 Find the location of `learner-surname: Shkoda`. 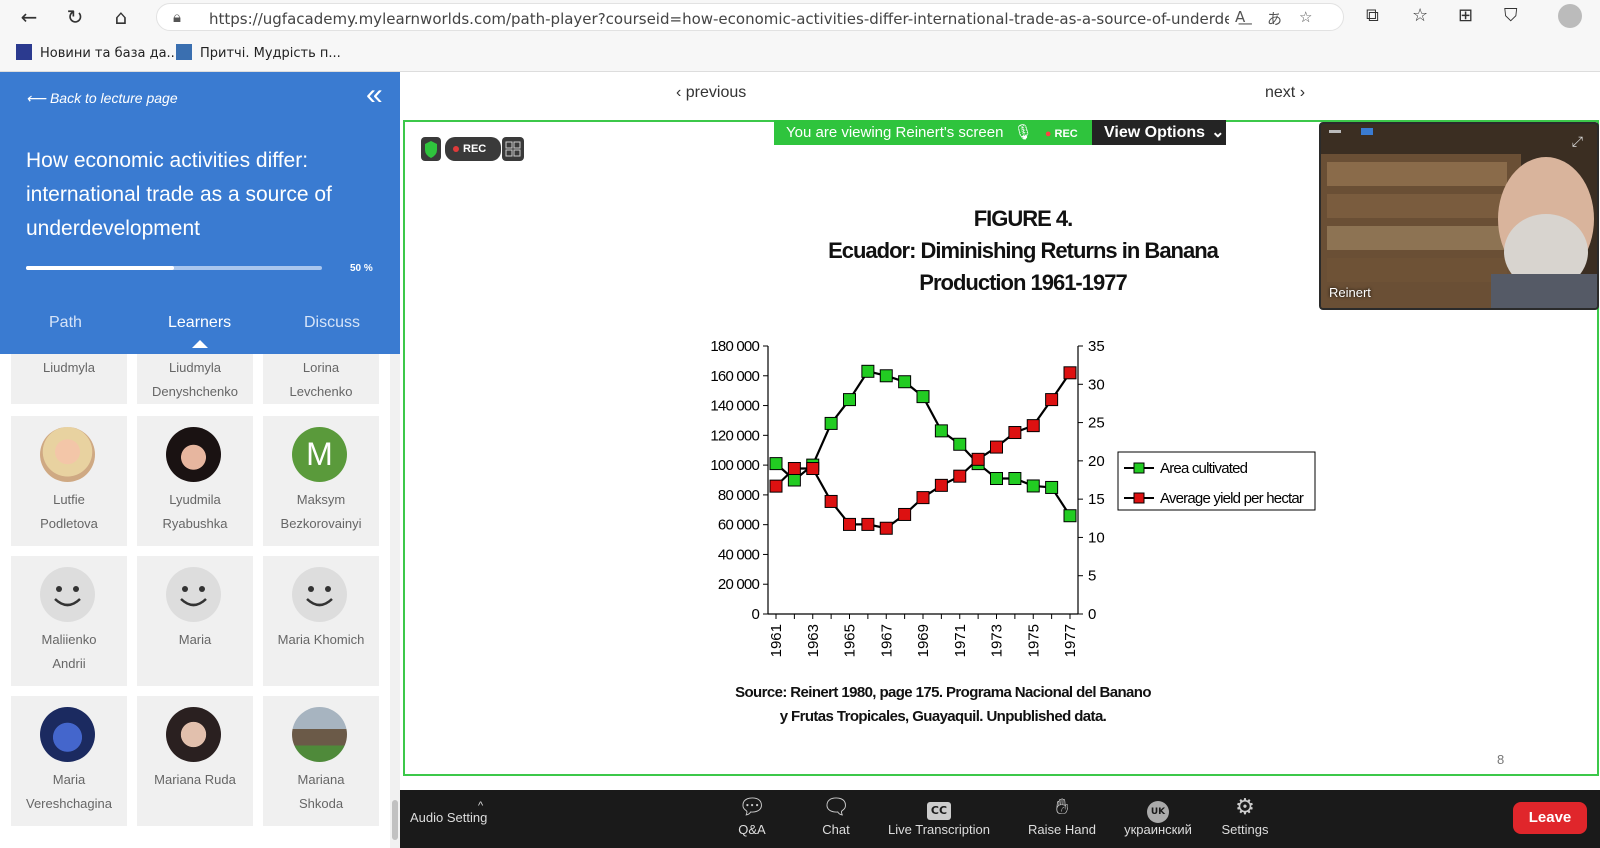

learner-surname: Shkoda is located at coordinates (321, 803).